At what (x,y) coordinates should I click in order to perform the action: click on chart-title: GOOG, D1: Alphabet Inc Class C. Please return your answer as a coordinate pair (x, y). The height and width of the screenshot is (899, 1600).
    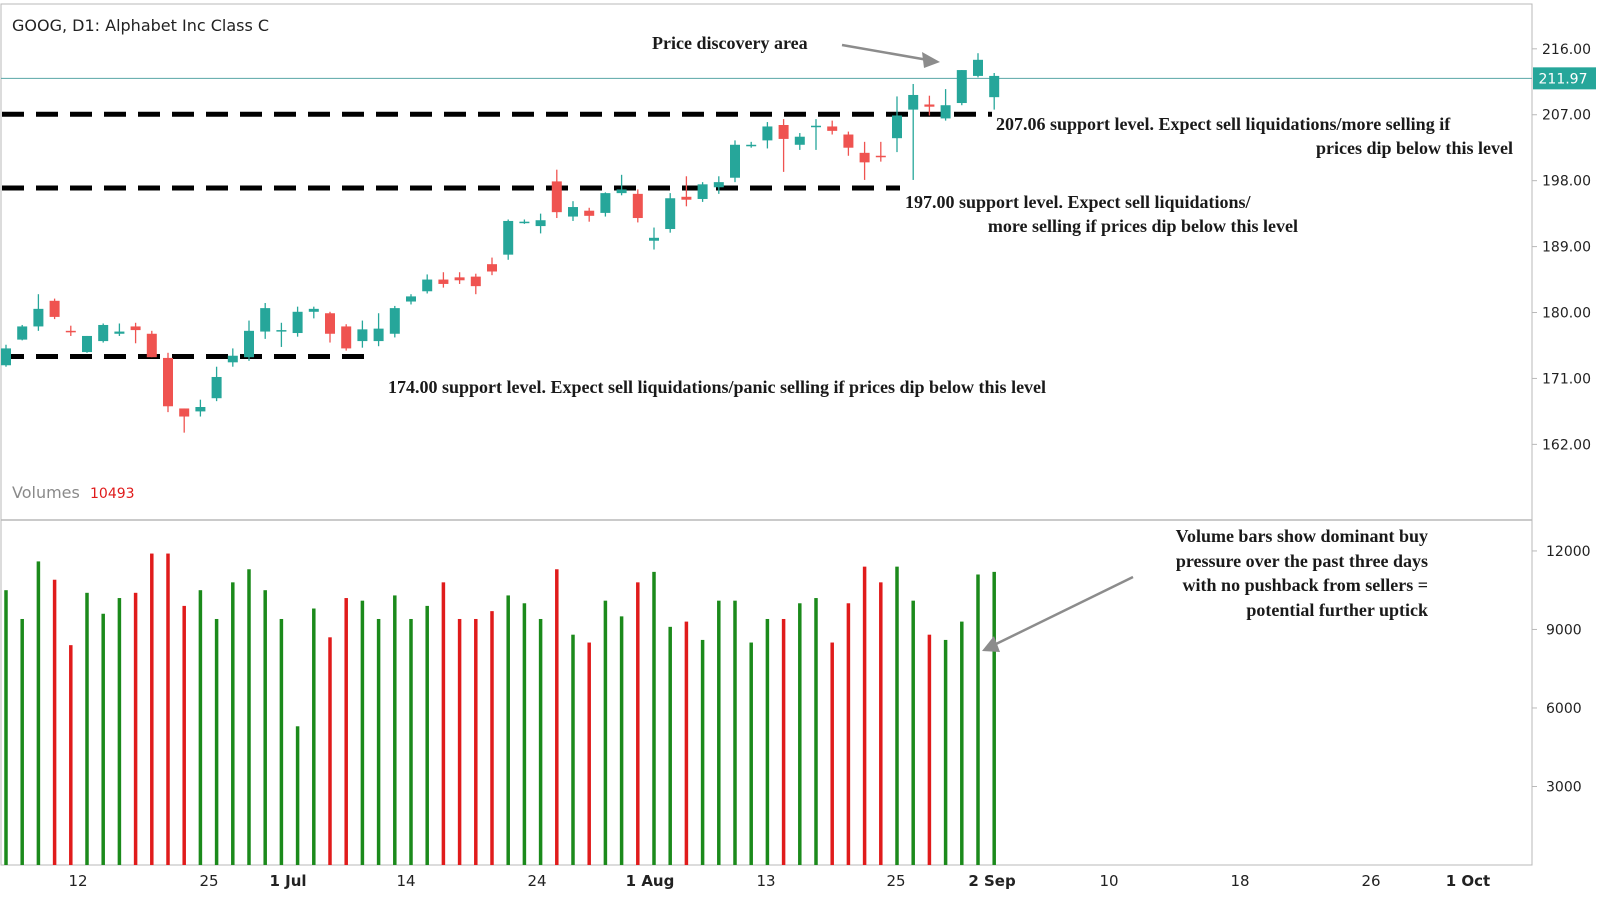
    Looking at the image, I should click on (140, 25).